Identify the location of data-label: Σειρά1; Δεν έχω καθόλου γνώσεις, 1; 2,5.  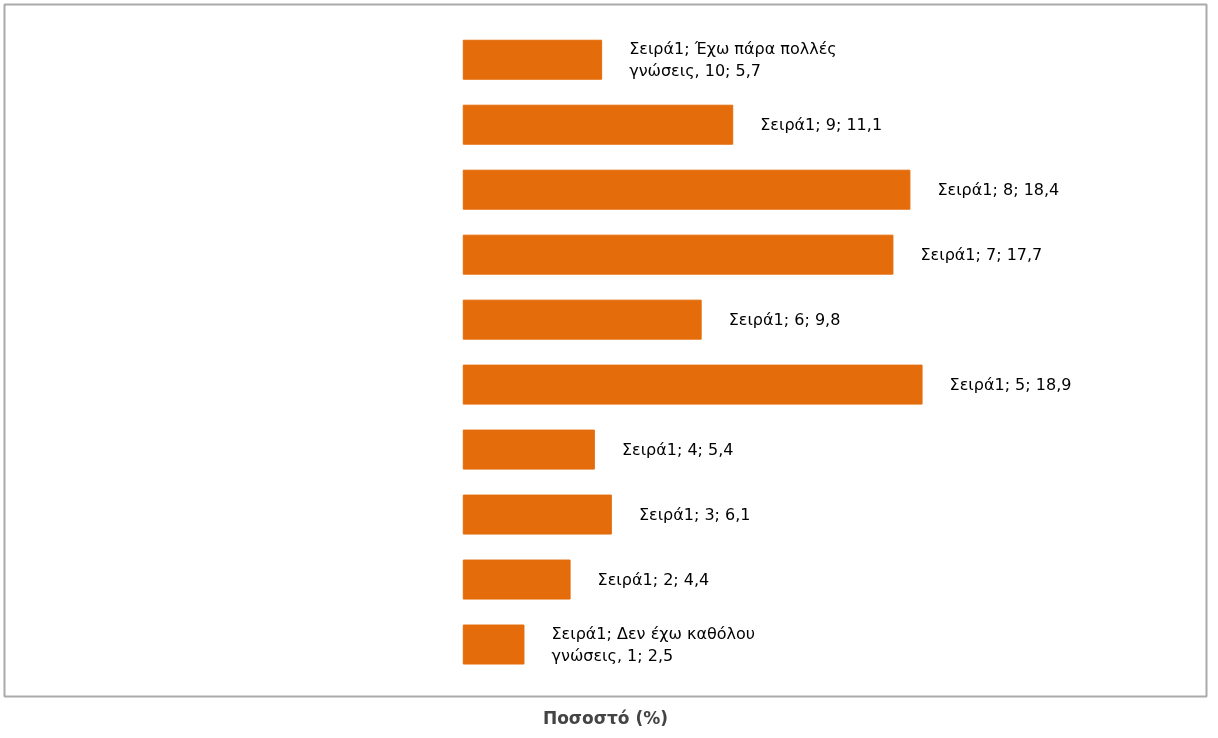
(653, 644).